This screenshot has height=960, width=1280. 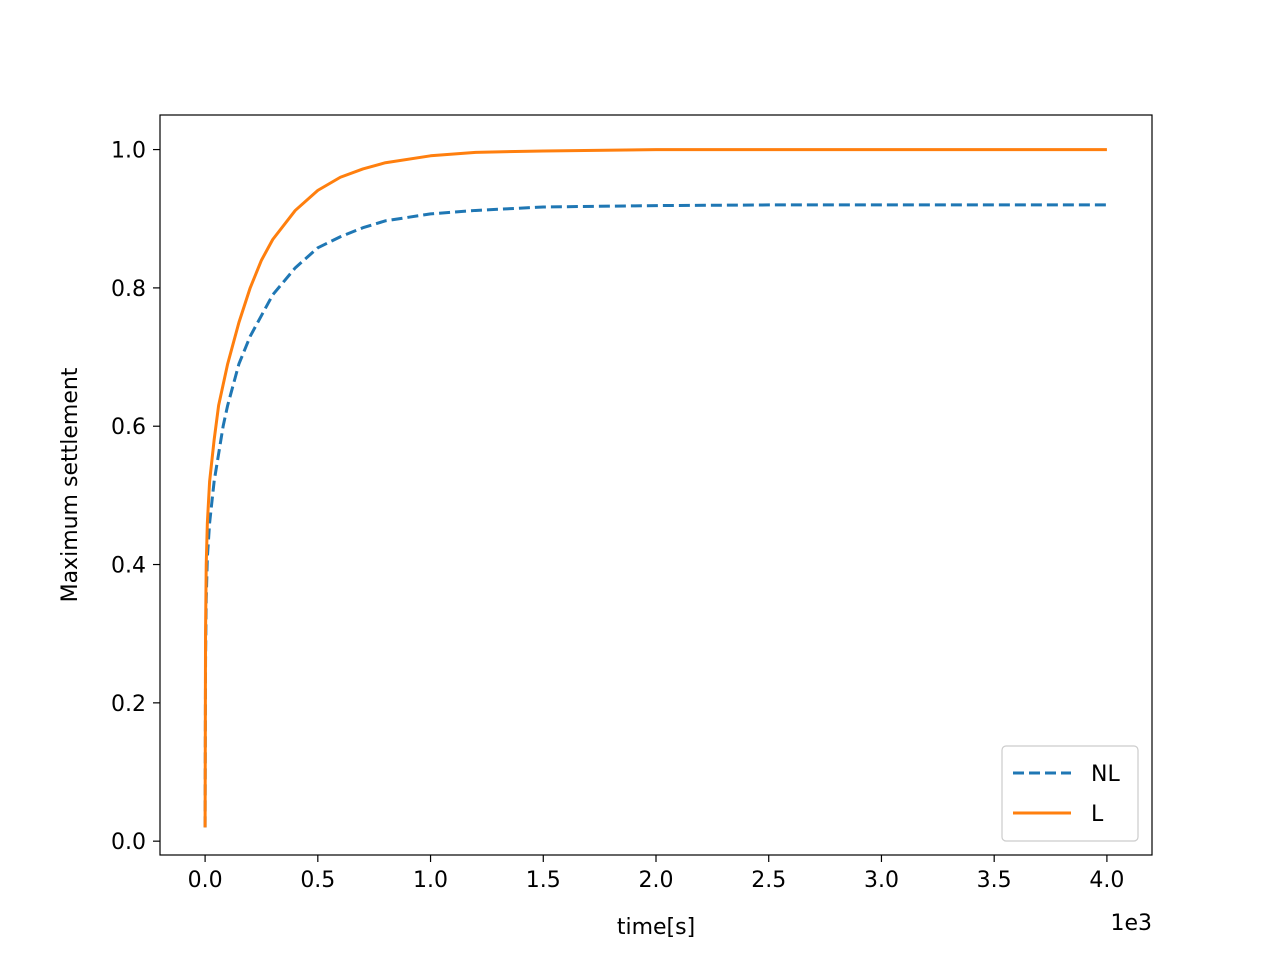 What do you see at coordinates (768, 880) in the screenshot?
I see `x-tick-label: 2.5` at bounding box center [768, 880].